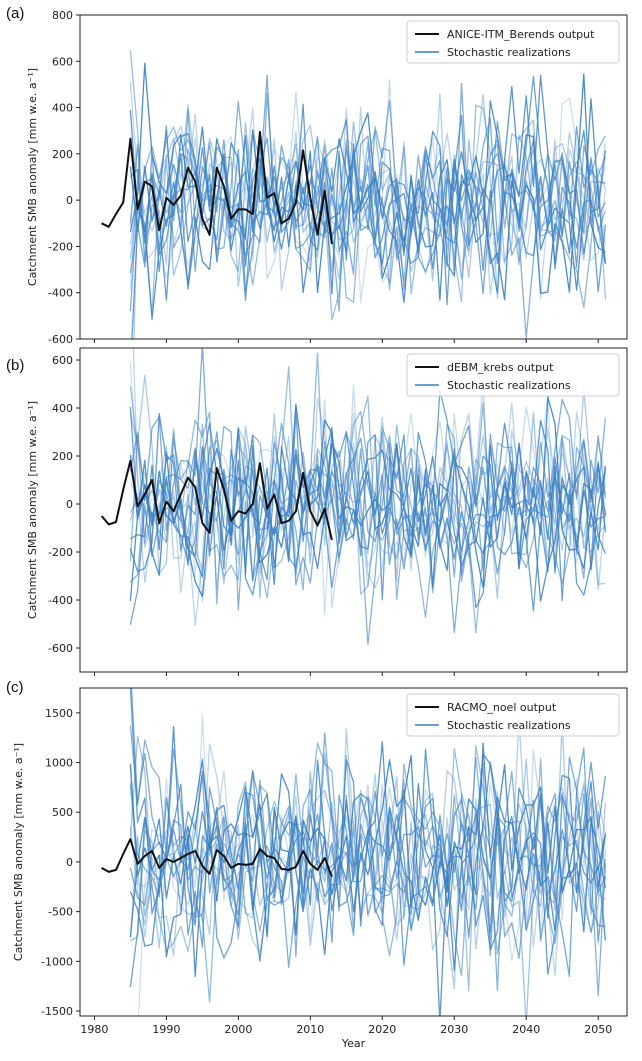 This screenshot has height=1061, width=642. Describe the element at coordinates (526, 1029) in the screenshot. I see `x-tick-label: 2040` at that location.